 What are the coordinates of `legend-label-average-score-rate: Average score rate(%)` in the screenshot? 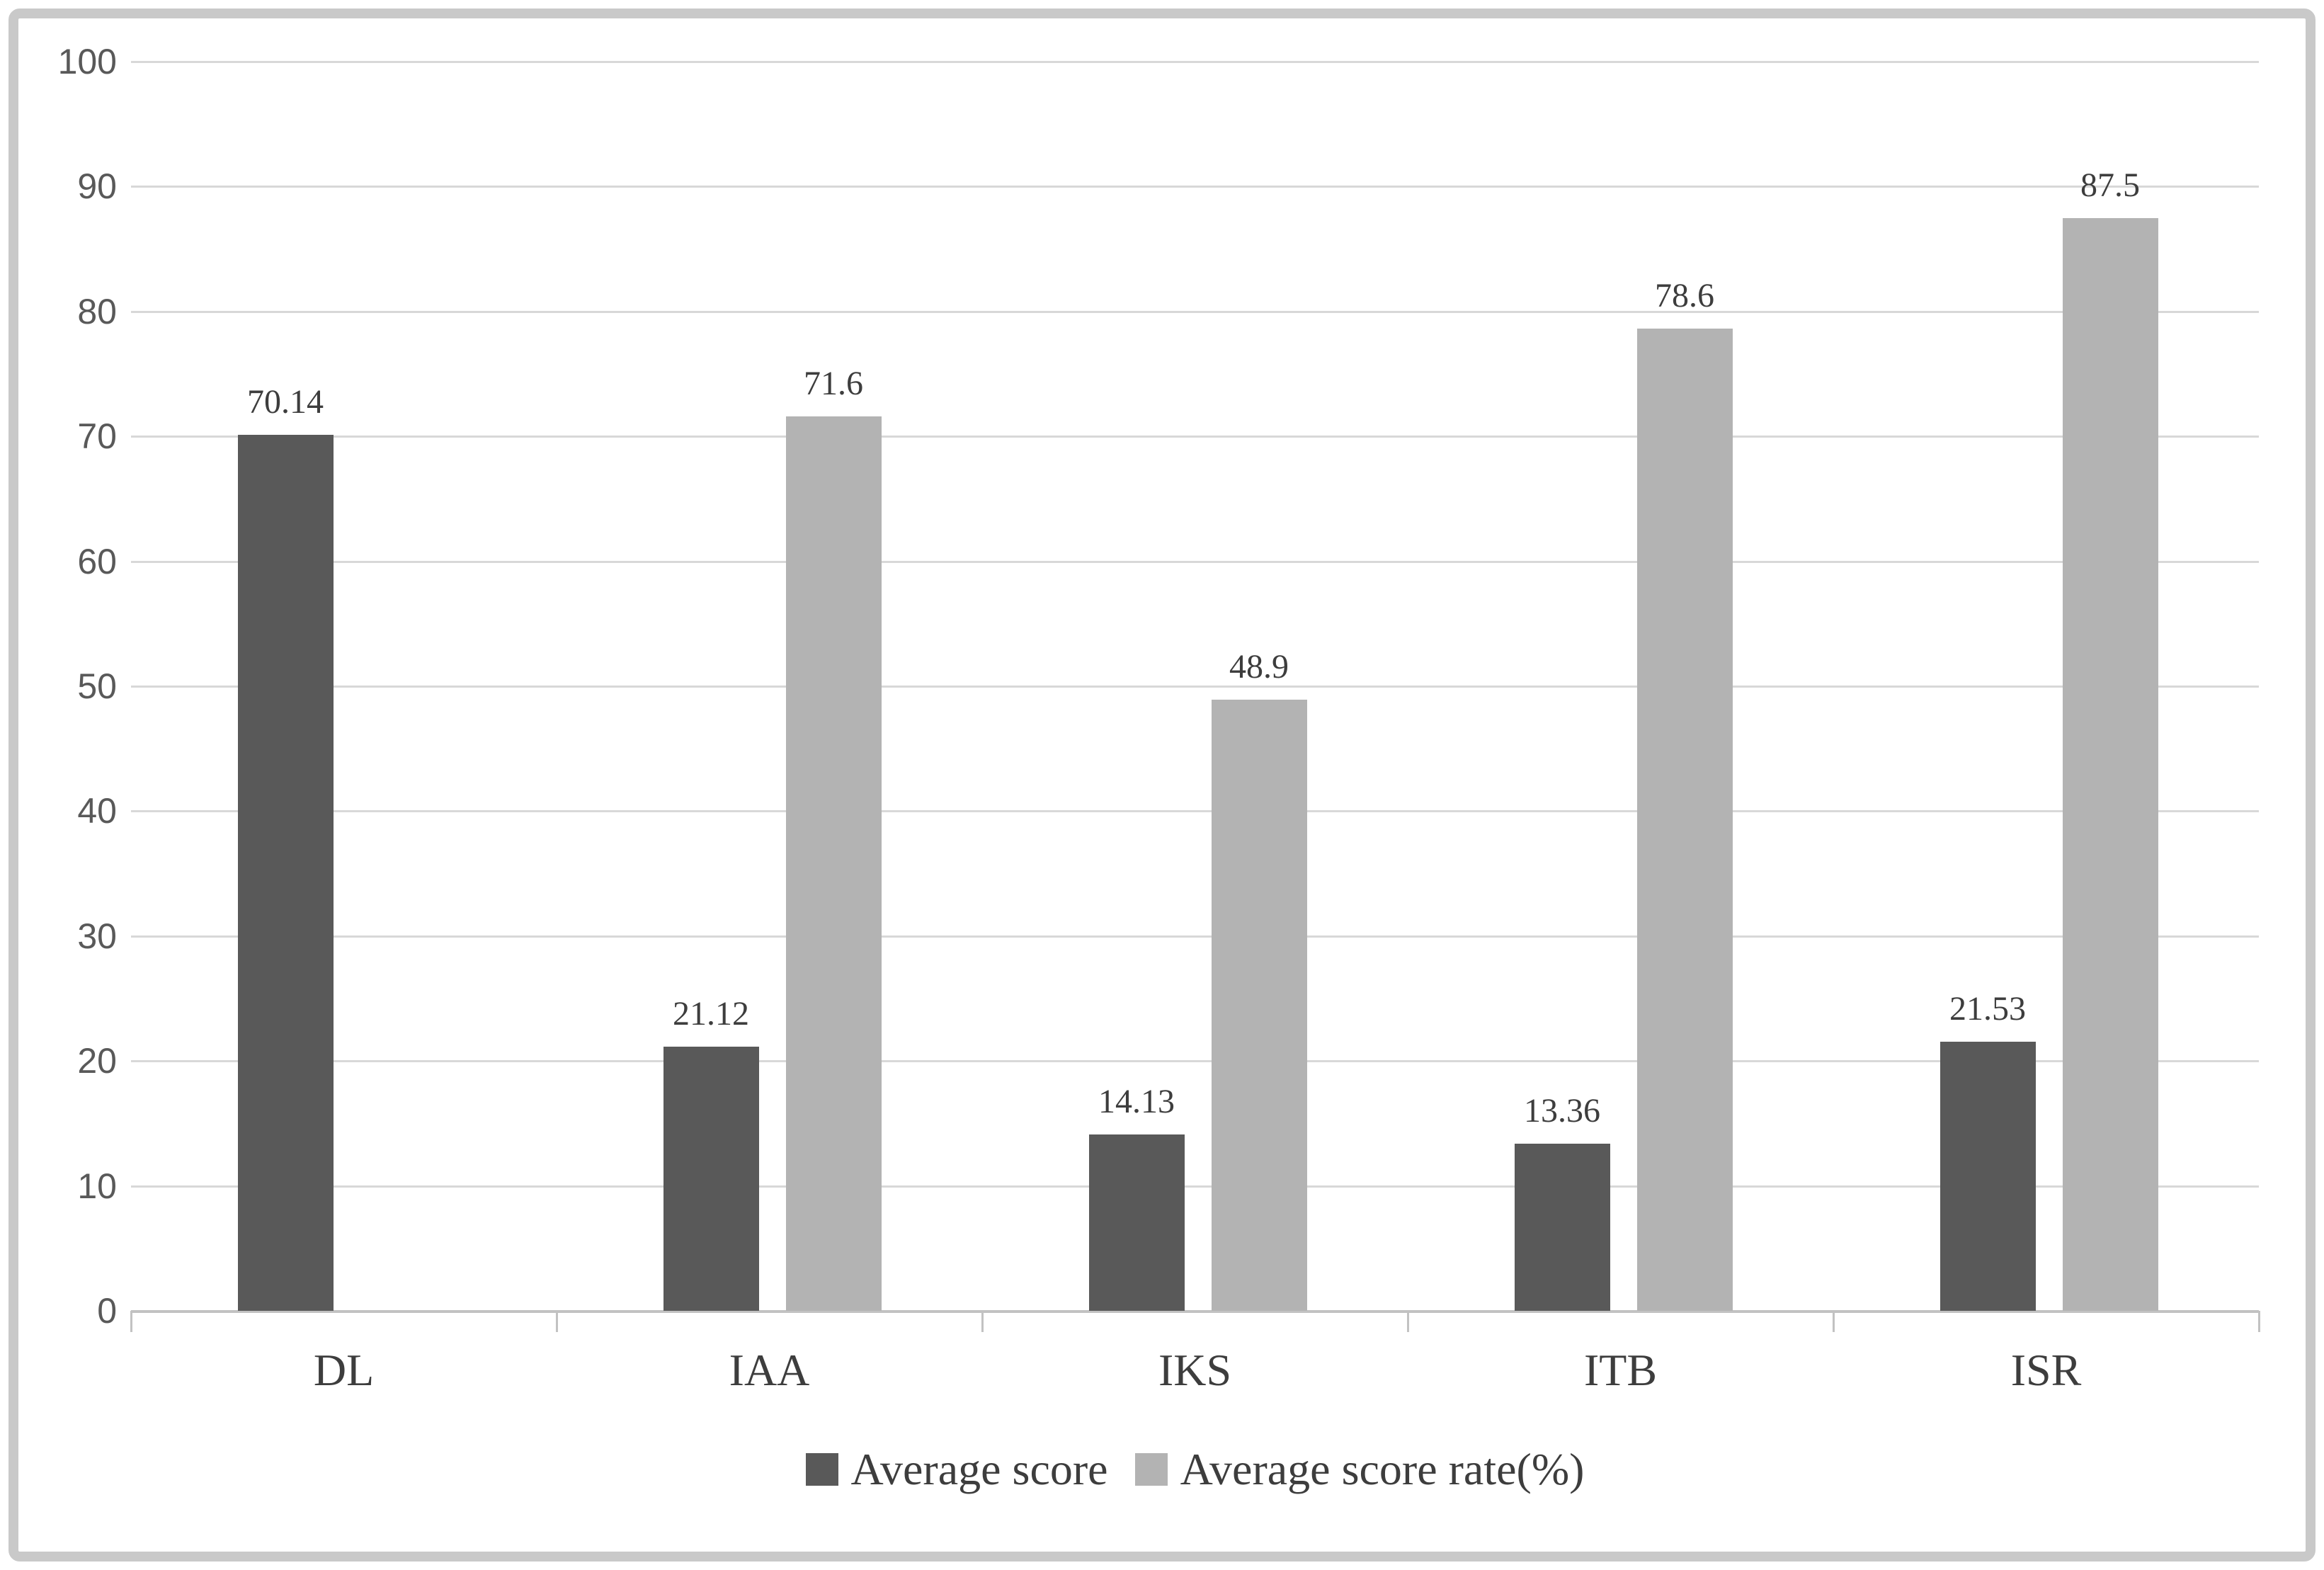 It's located at (1382, 1469).